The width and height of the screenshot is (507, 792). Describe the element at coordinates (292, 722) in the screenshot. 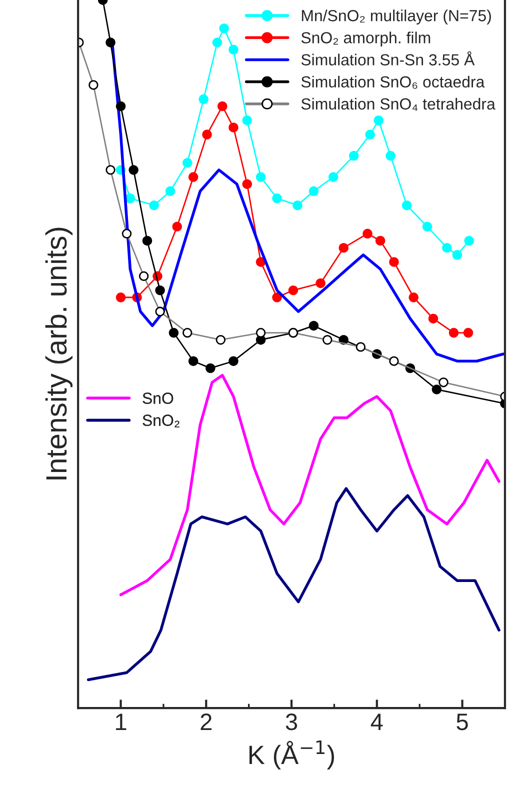

I see `x-tick-label: 3` at that location.